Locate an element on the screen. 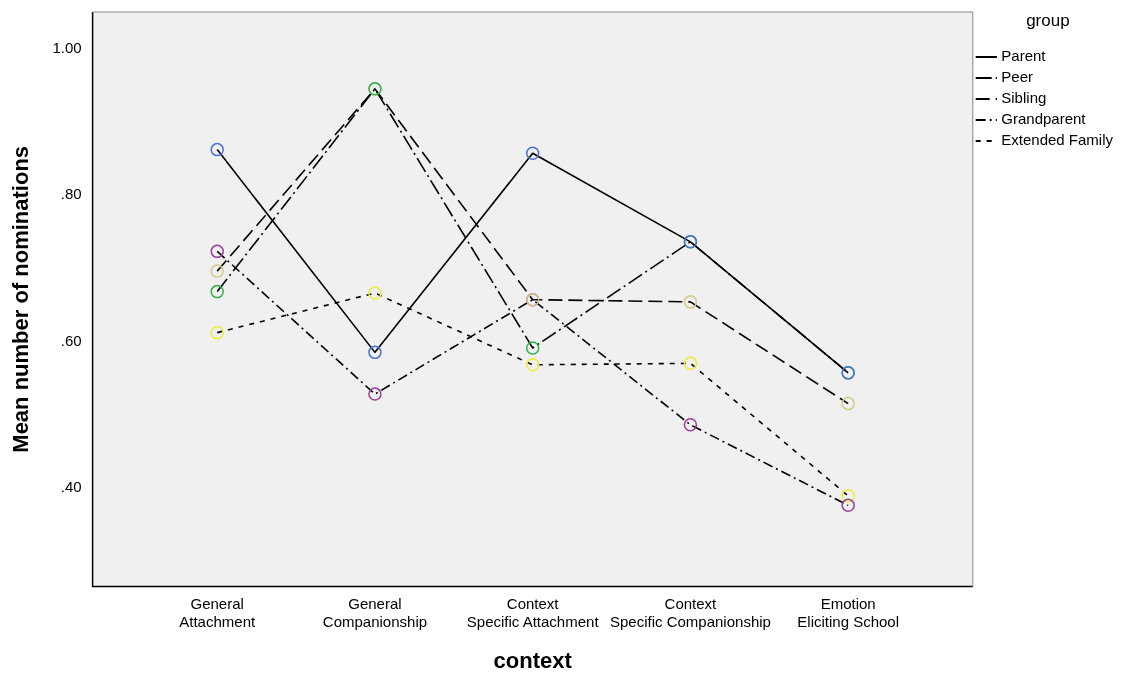 The height and width of the screenshot is (684, 1123). legend-label: Extended Family is located at coordinates (1057, 140).